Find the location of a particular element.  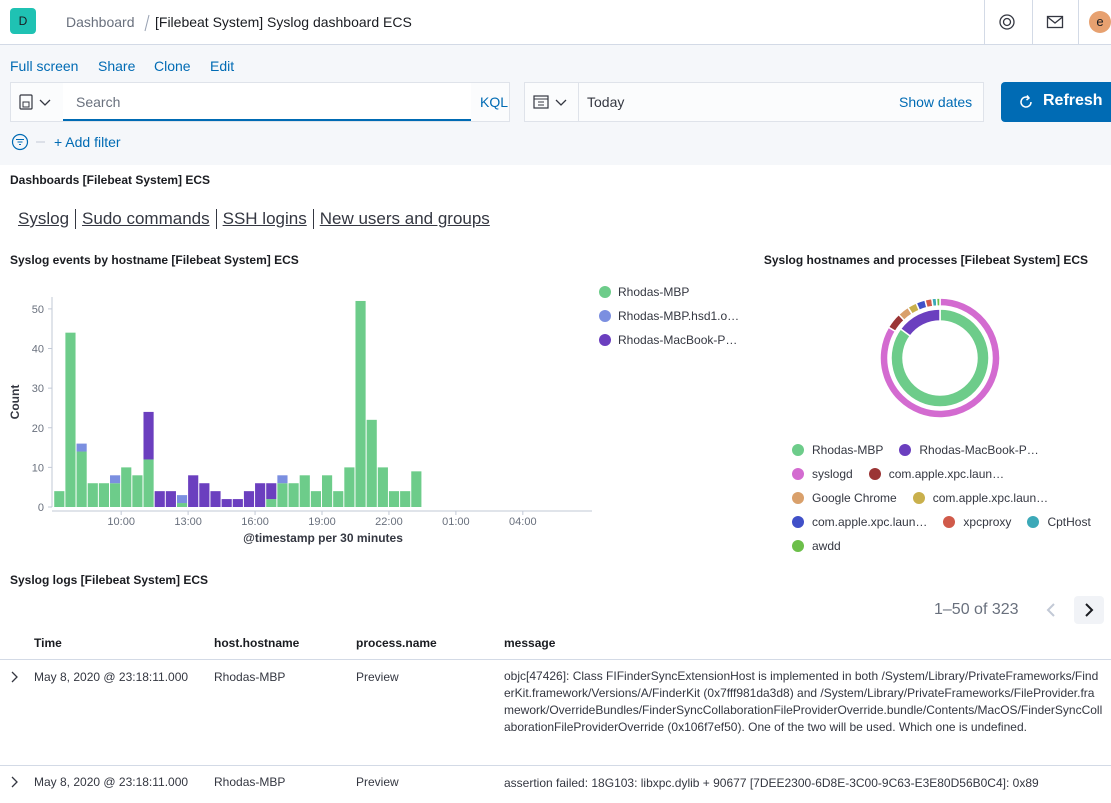

add-filter: + Add filter is located at coordinates (87, 142).